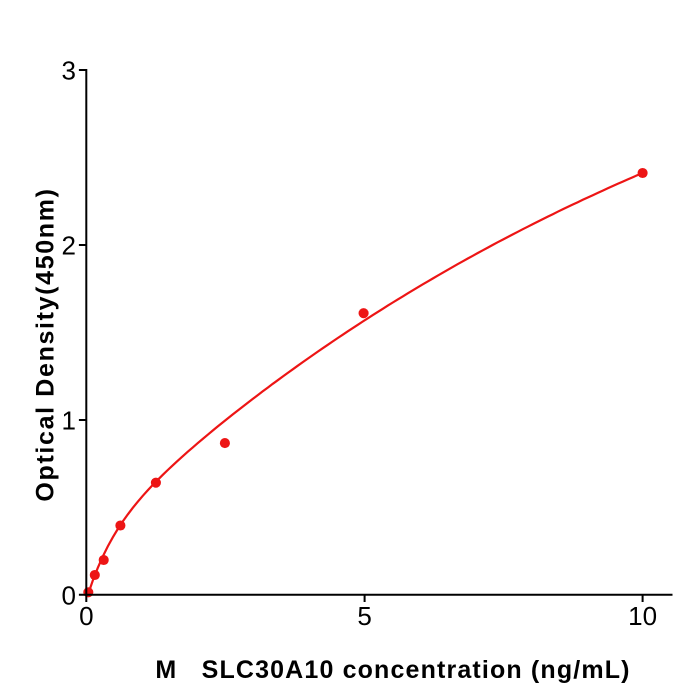 Image resolution: width=700 pixels, height=700 pixels. What do you see at coordinates (69, 245) in the screenshot?
I see `svg-text: 2` at bounding box center [69, 245].